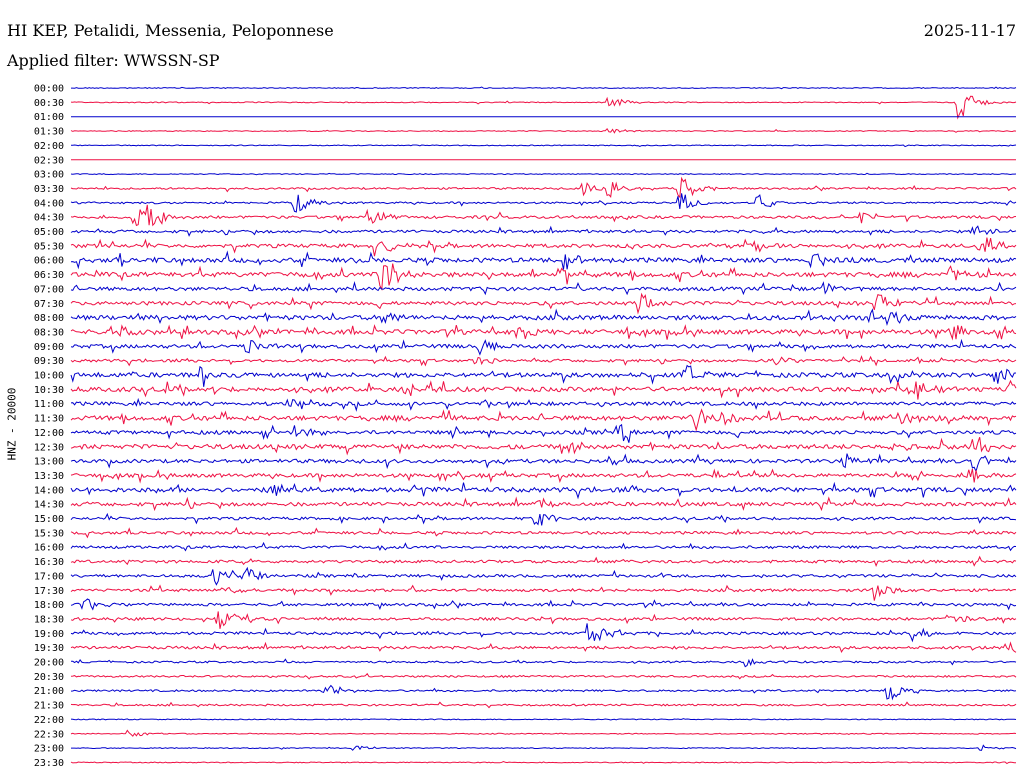 Image resolution: width=1024 pixels, height=780 pixels. Describe the element at coordinates (49, 634) in the screenshot. I see `row-time-label: 19:00` at that location.